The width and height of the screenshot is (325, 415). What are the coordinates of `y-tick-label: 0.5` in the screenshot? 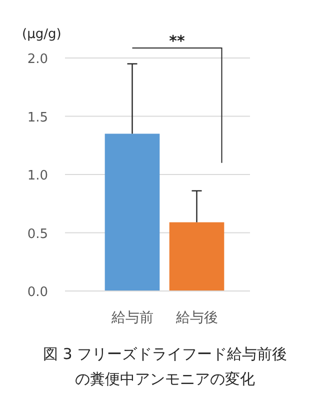 It's located at (37, 234).